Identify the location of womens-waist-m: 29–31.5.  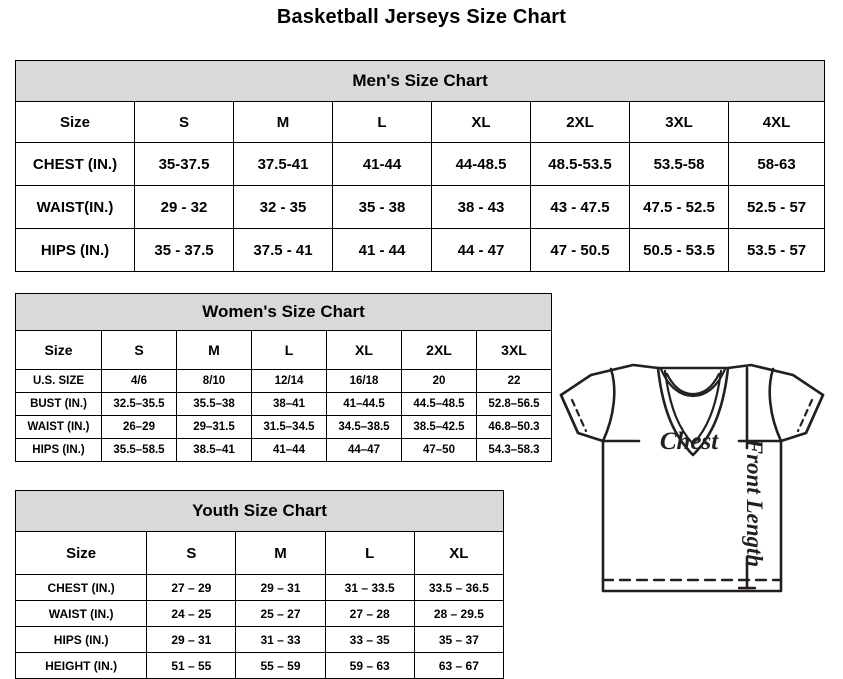
(214, 427).